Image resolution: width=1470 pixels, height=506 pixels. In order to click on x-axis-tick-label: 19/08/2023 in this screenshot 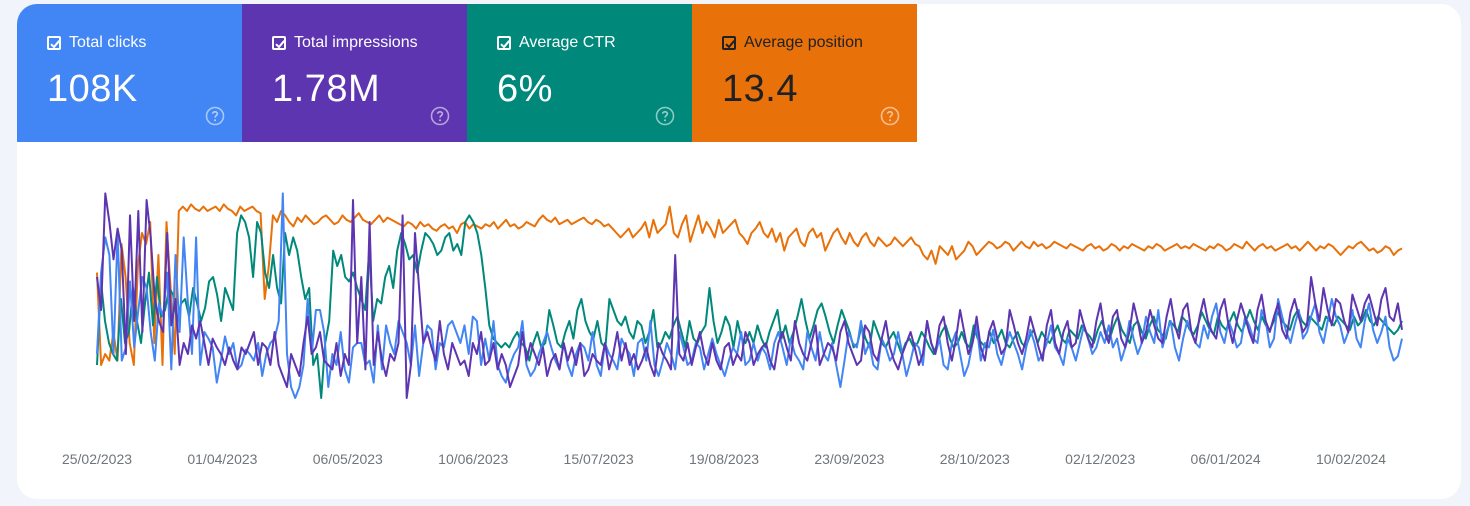, I will do `click(724, 459)`.